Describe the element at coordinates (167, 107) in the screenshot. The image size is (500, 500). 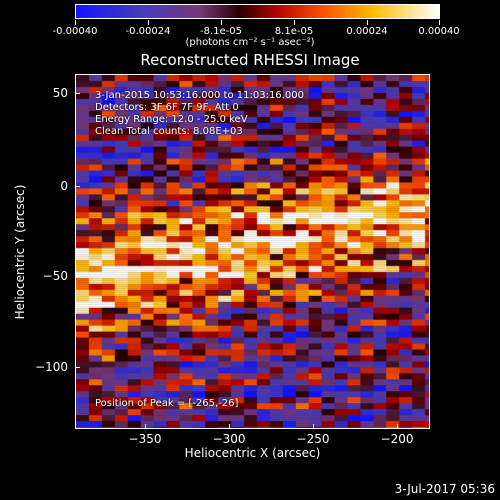
I see `detectors-annotation: Detectors: 3F 6F 7F 9F, Att 0` at that location.